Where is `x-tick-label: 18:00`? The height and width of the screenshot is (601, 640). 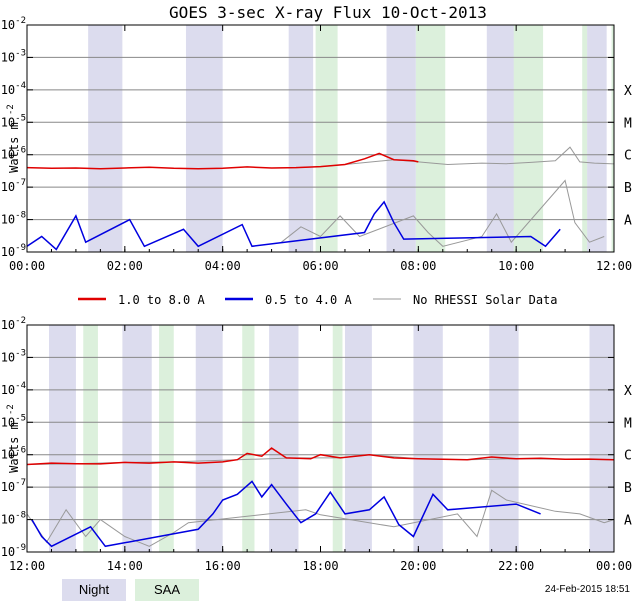 x-tick-label: 18:00 is located at coordinates (320, 566).